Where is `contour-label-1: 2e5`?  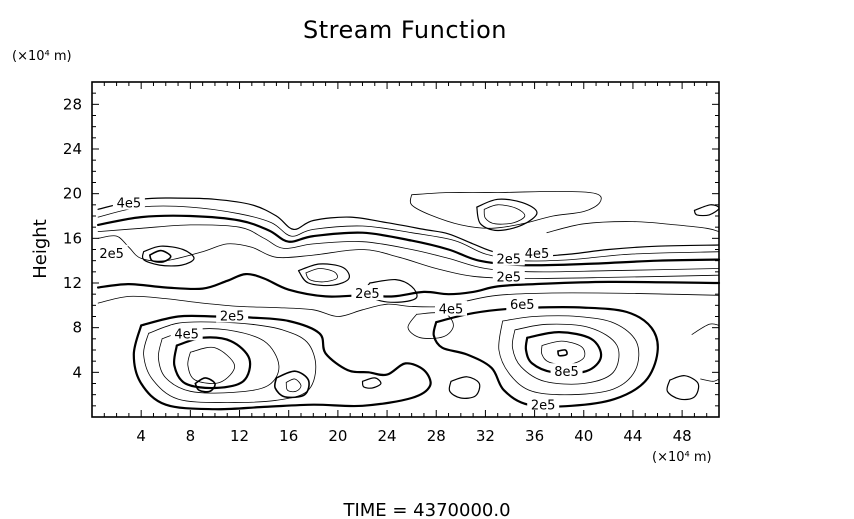
contour-label-1: 2e5 is located at coordinates (111, 254).